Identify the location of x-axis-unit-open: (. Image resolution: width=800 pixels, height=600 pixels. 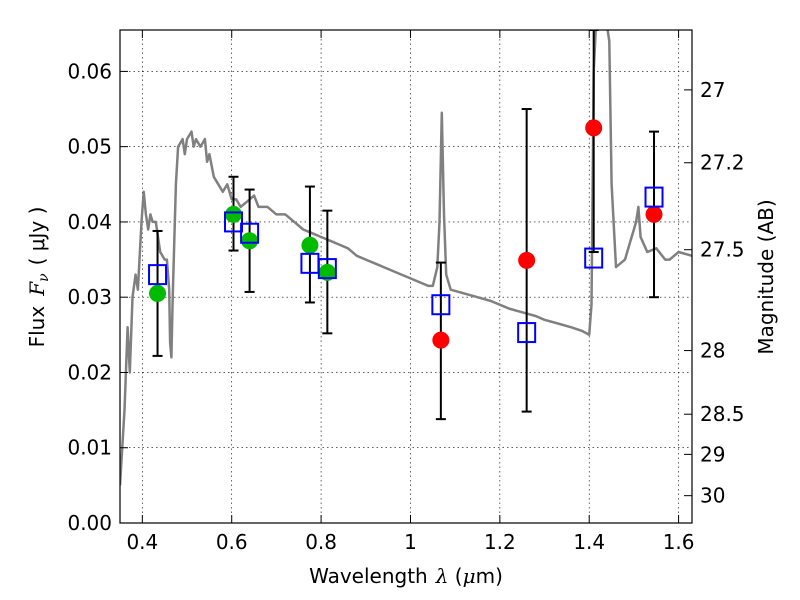
(455, 576).